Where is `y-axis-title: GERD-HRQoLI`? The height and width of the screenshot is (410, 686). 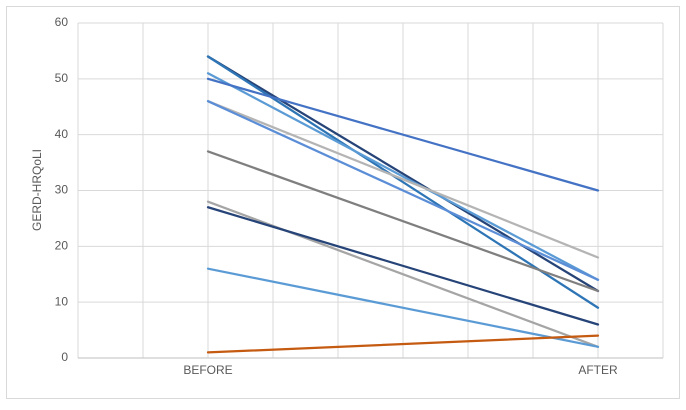
y-axis-title: GERD-HRQoLI is located at coordinates (37, 190).